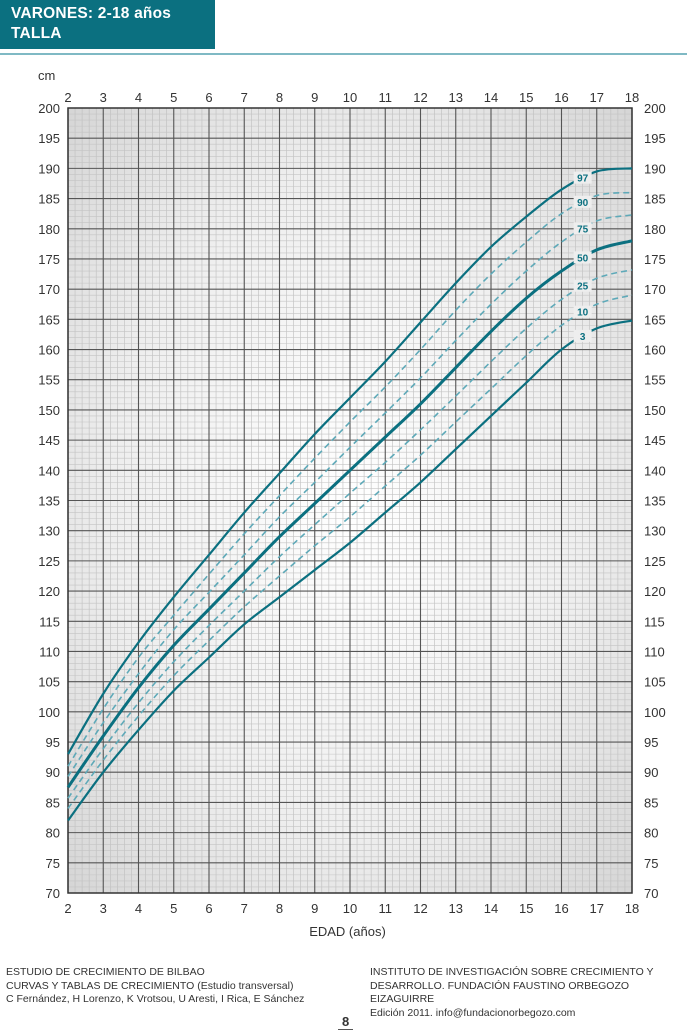 Image resolution: width=695 pixels, height=1034 pixels. What do you see at coordinates (105, 972) in the screenshot?
I see `footer-line: ESTUDIO DE CRECIMIENTO DE BILBAO` at bounding box center [105, 972].